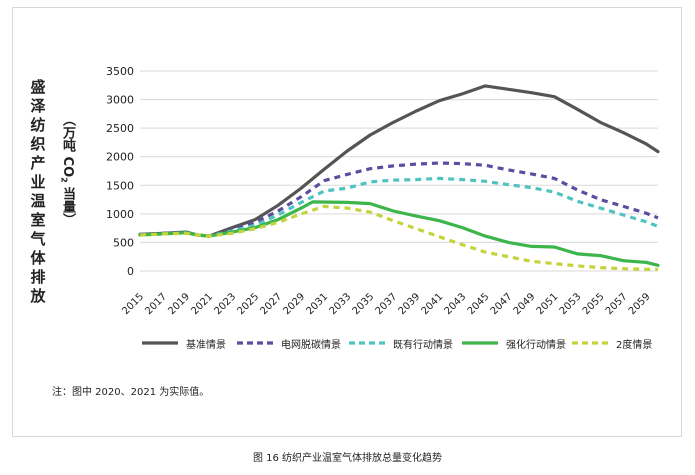 Image resolution: width=695 pixels, height=475 pixels. What do you see at coordinates (594, 304) in the screenshot?
I see `x-tick-label: 2055` at bounding box center [594, 304].